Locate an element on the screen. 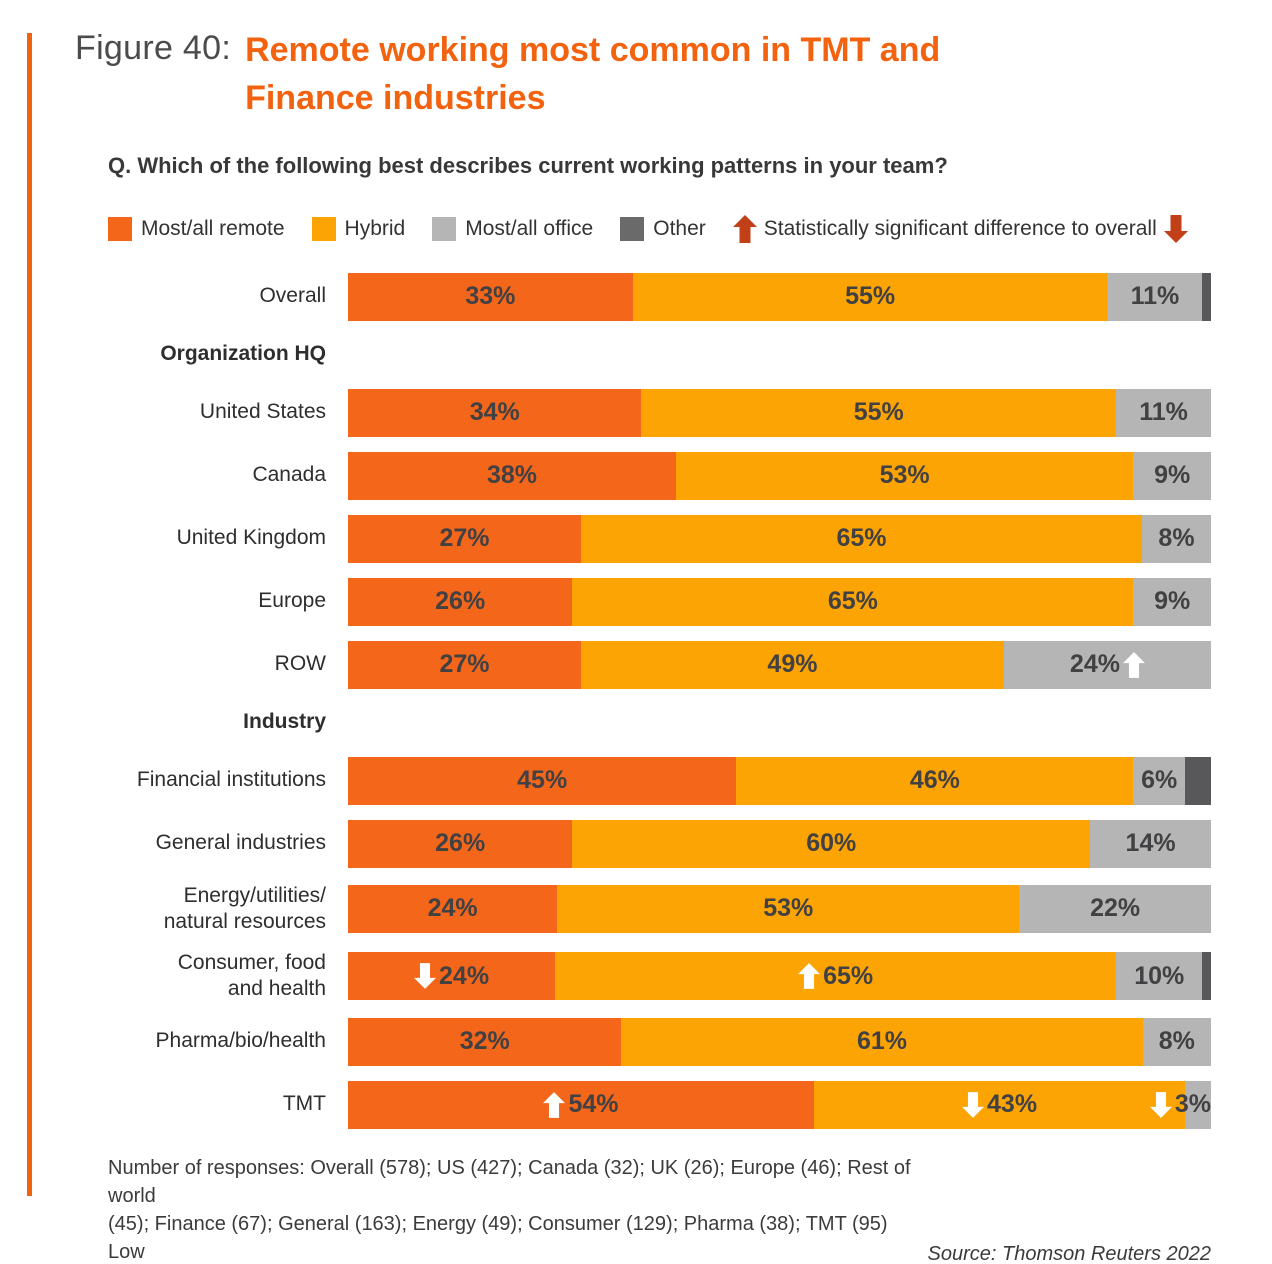 The height and width of the screenshot is (1264, 1272). segment-office: 14% is located at coordinates (1150, 843).